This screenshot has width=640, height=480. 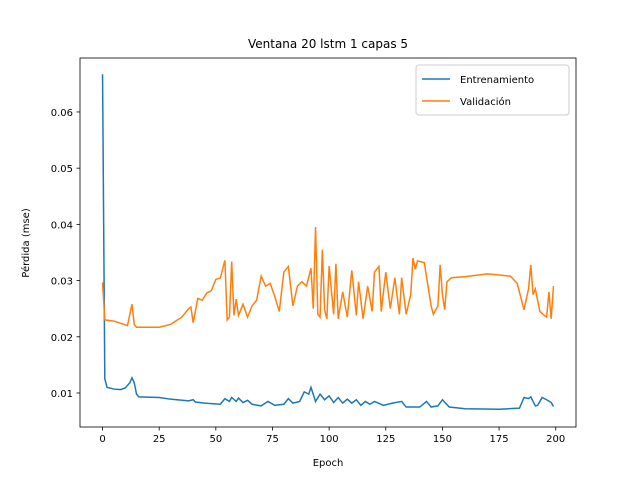 What do you see at coordinates (62, 282) in the screenshot?
I see `y-tick-label: 0.03` at bounding box center [62, 282].